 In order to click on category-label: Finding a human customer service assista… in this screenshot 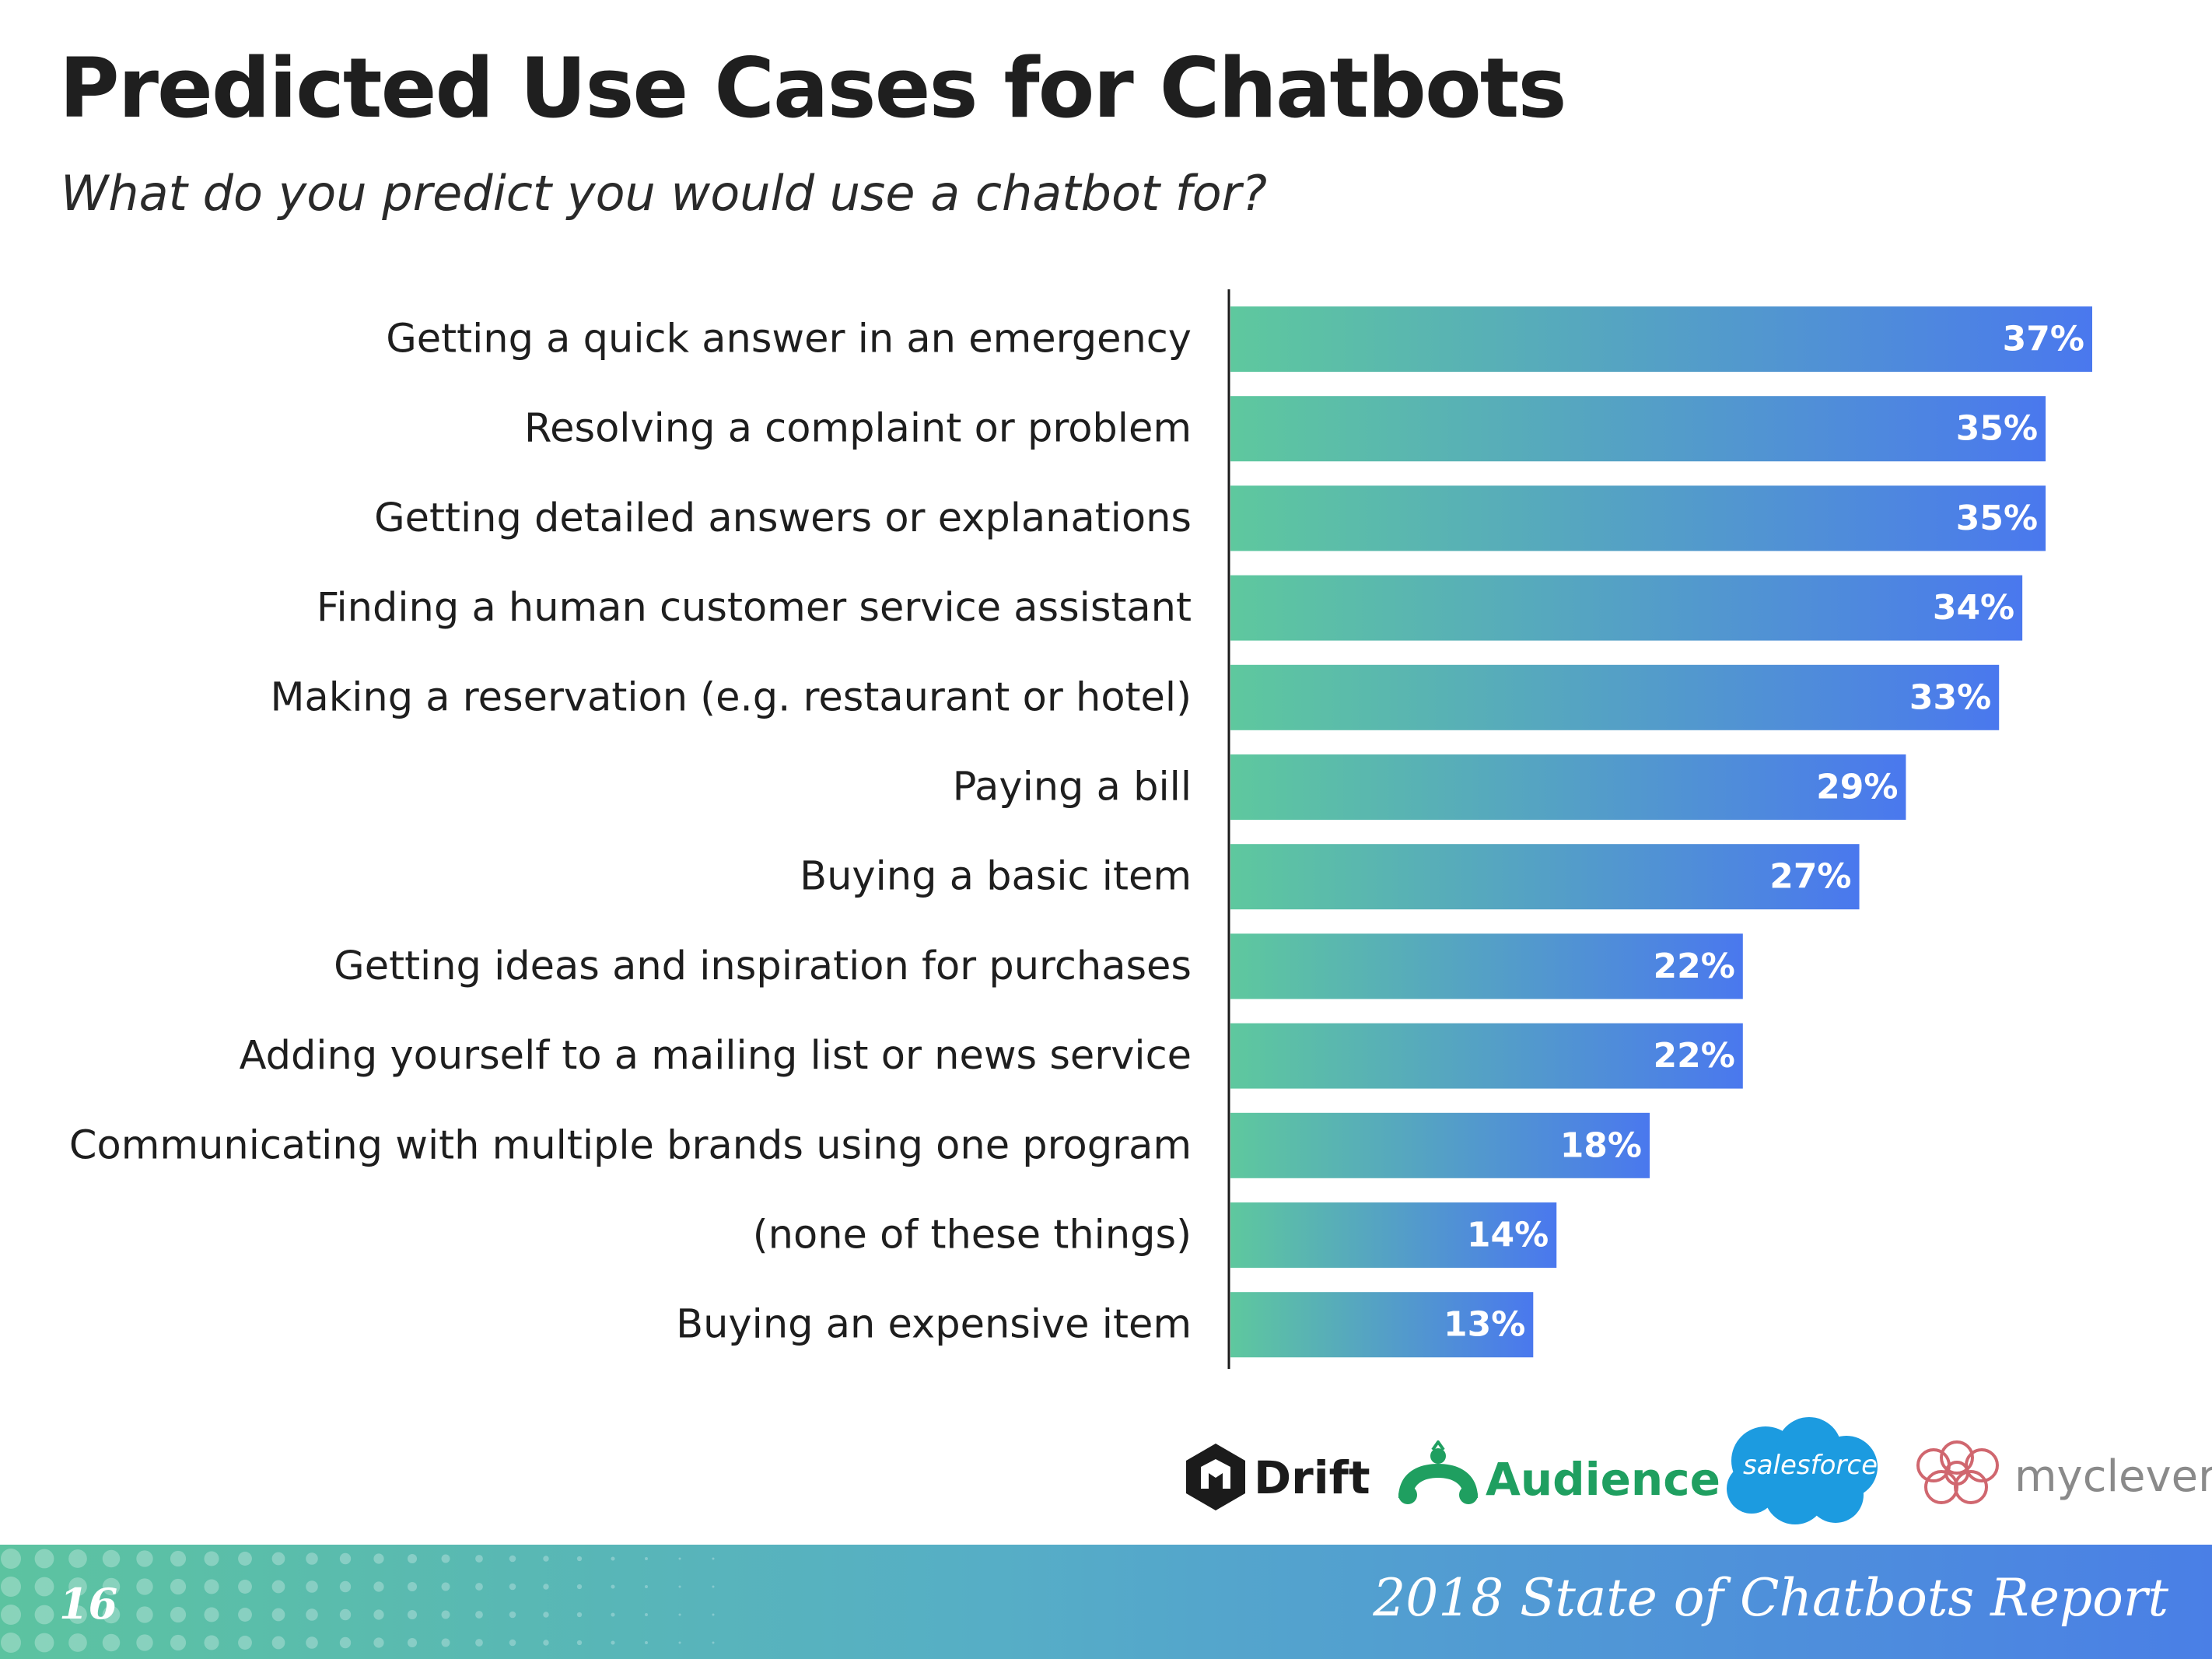, I will do `click(755, 608)`.